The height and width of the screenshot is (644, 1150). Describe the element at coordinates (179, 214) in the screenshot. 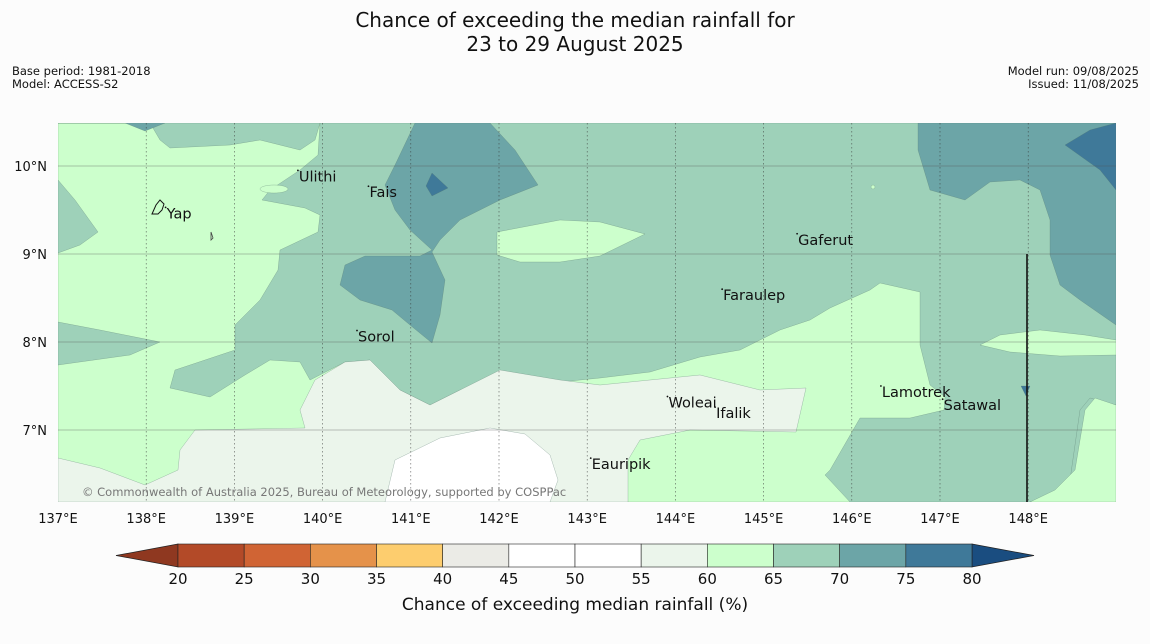

I see `place-label: Yap` at that location.